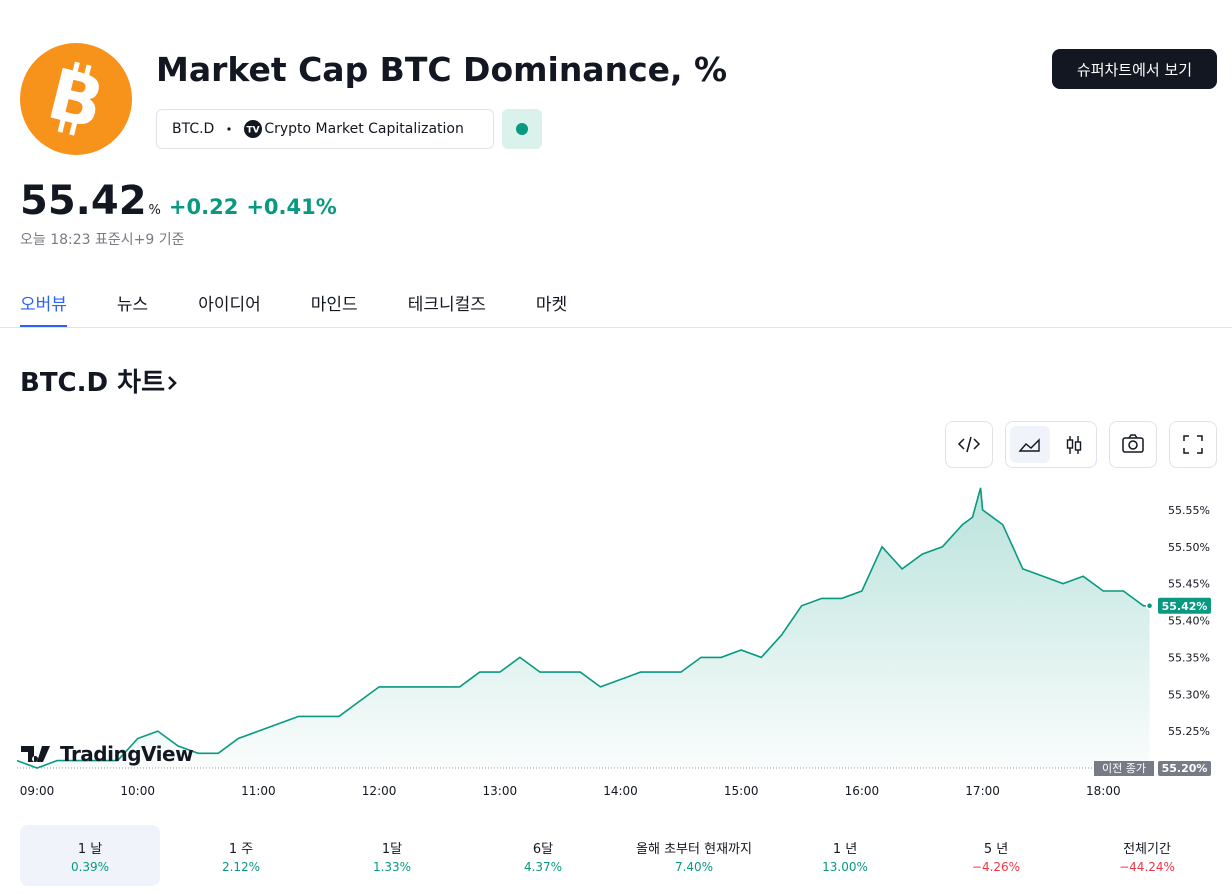  I want to click on embed-icon, so click(969, 444).